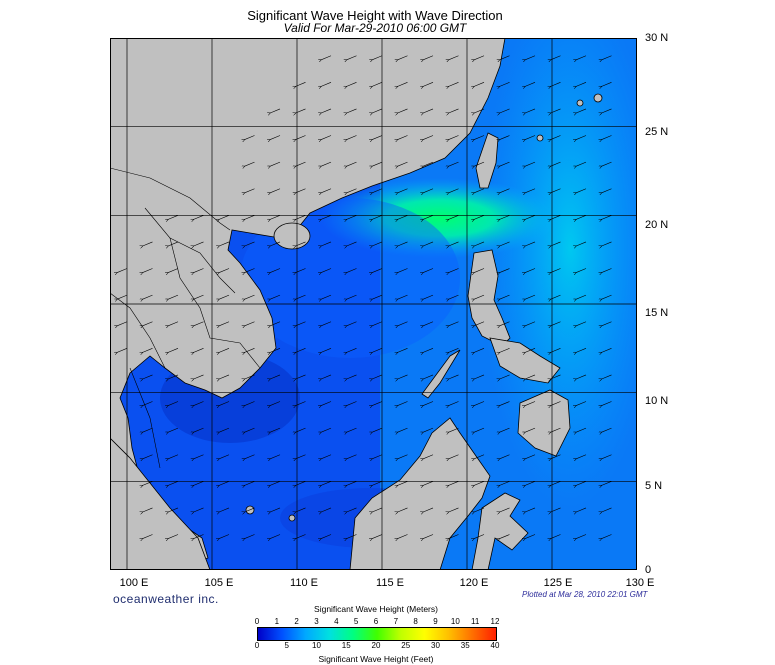  I want to click on lat-label-15n: 15 N, so click(657, 313).